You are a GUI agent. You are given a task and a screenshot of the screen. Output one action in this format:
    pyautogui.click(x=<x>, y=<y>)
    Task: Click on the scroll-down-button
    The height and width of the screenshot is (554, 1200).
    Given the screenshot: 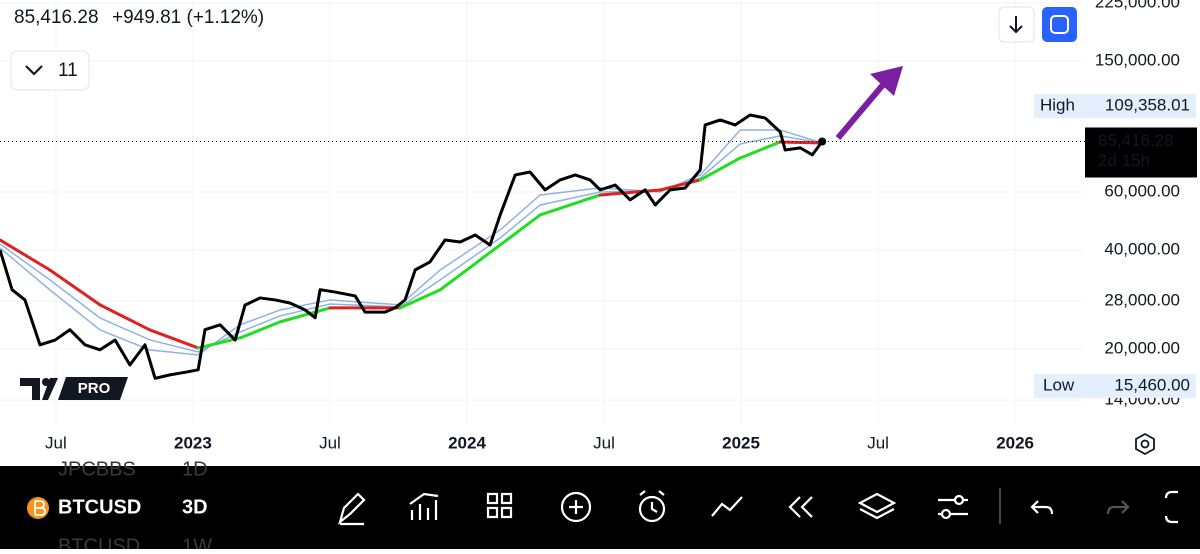 What is the action you would take?
    pyautogui.click(x=1016, y=24)
    